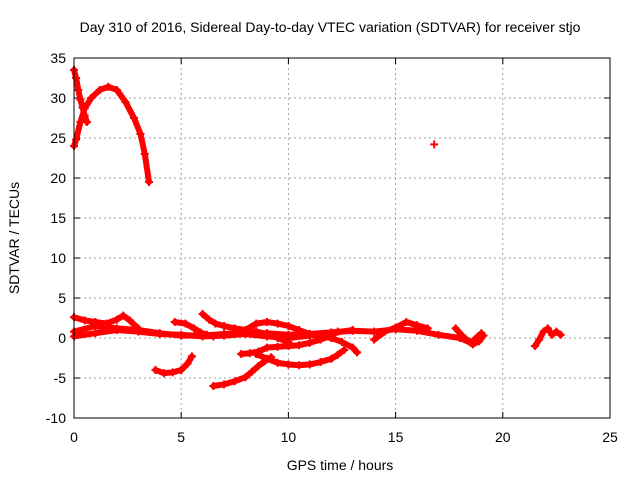 This screenshot has height=480, width=640. What do you see at coordinates (56, 238) in the screenshot?
I see `y-tick-labels: -10 -5 0 5 10 15 20 25 30 35` at bounding box center [56, 238].